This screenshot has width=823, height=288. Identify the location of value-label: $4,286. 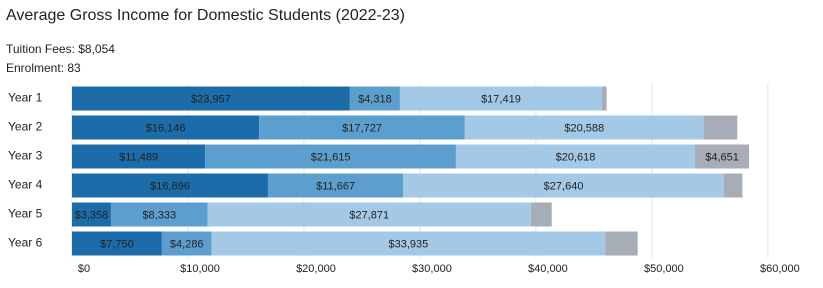
(187, 244).